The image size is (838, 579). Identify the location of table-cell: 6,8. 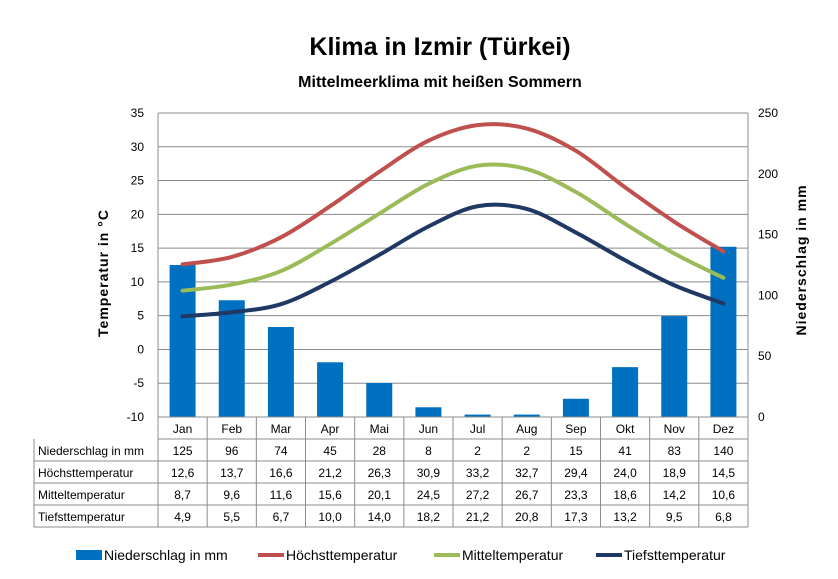
(723, 517).